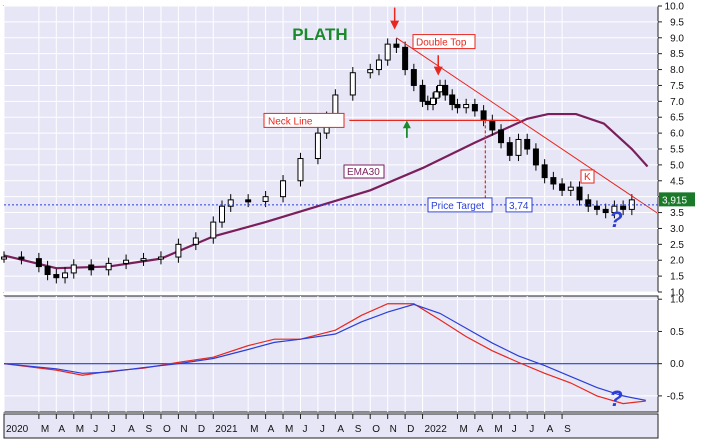 The width and height of the screenshot is (708, 441). What do you see at coordinates (677, 181) in the screenshot?
I see `price-y-tick-label: 4.5` at bounding box center [677, 181].